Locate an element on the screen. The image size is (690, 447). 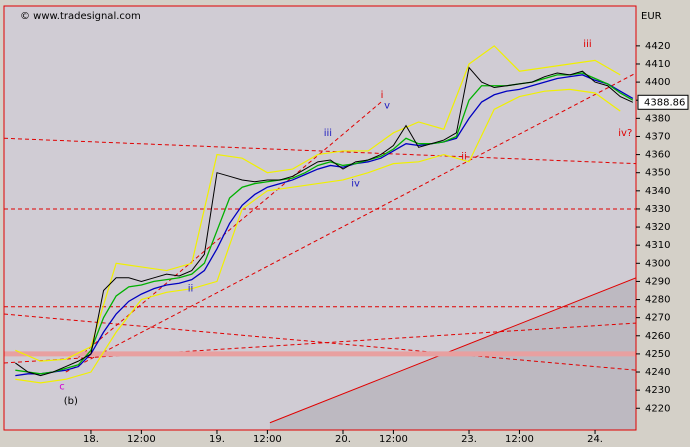
x-tick-label: 19. is located at coordinates (217, 439).